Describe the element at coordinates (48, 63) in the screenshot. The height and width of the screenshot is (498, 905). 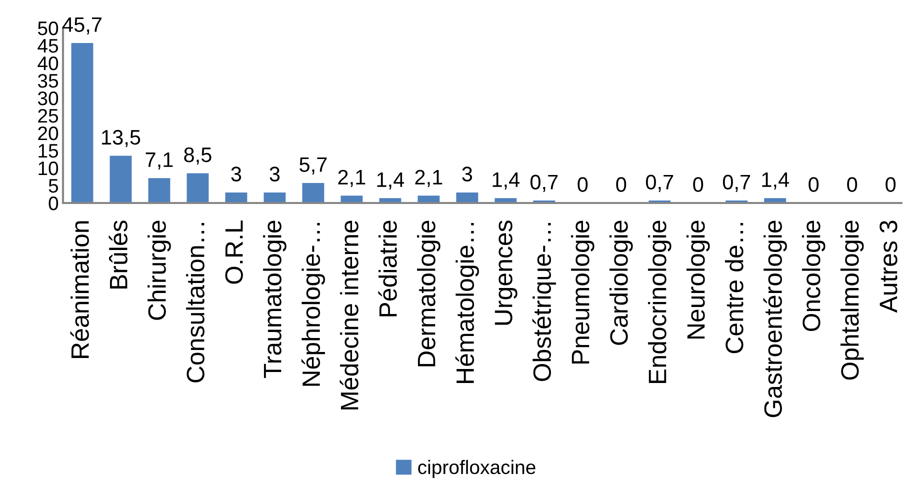
I see `y-tick-label: 40` at that location.